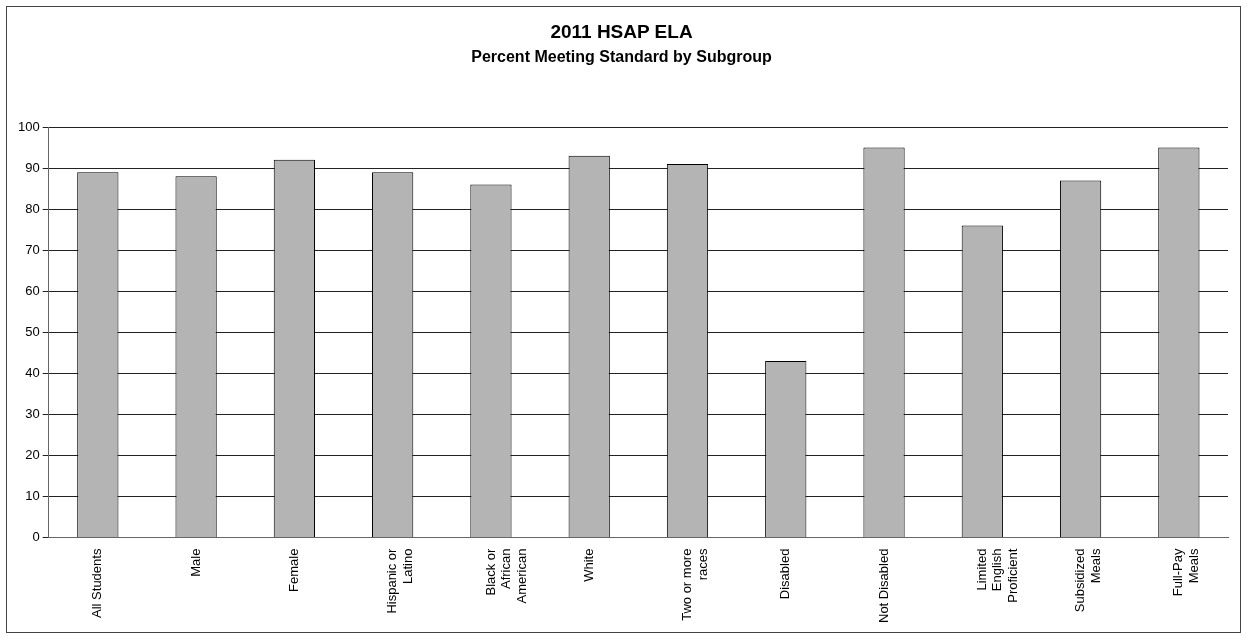 The image size is (1249, 641). Describe the element at coordinates (32, 290) in the screenshot. I see `y-tick-label: 60` at that location.